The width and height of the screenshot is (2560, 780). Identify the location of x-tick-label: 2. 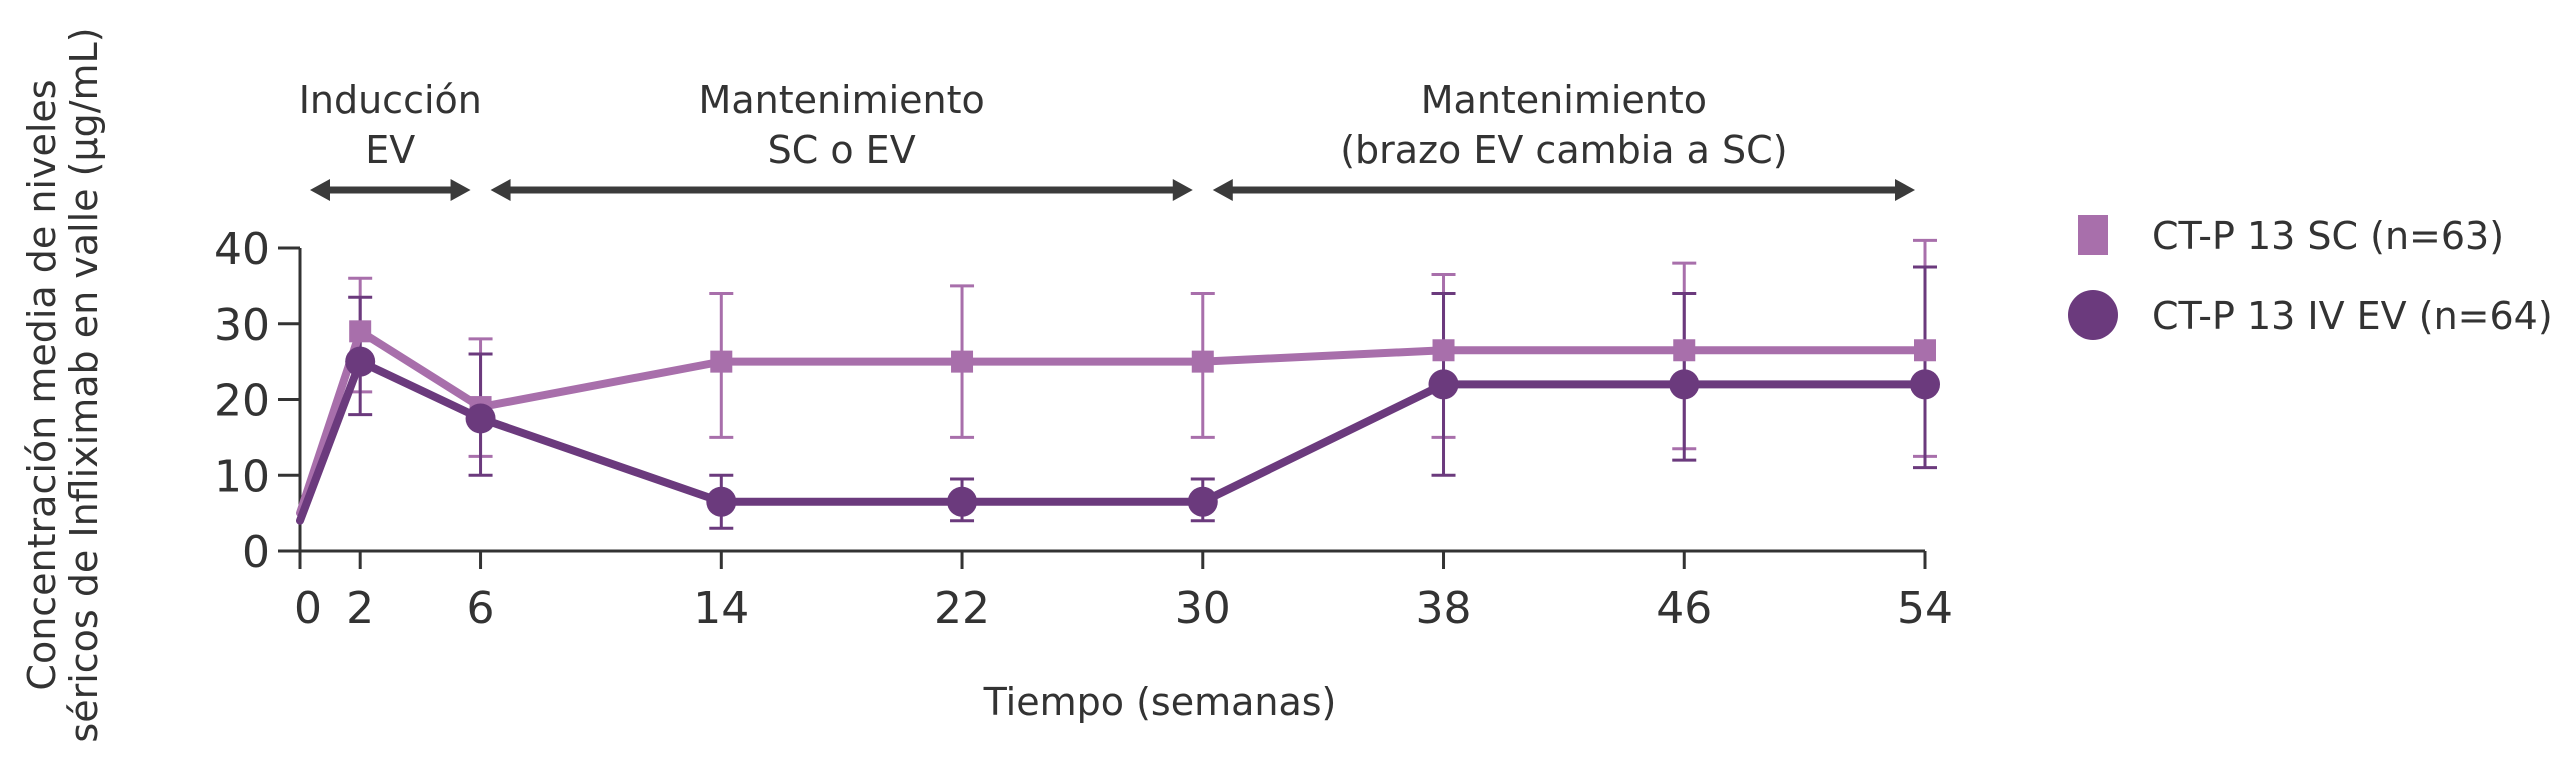
(360, 608).